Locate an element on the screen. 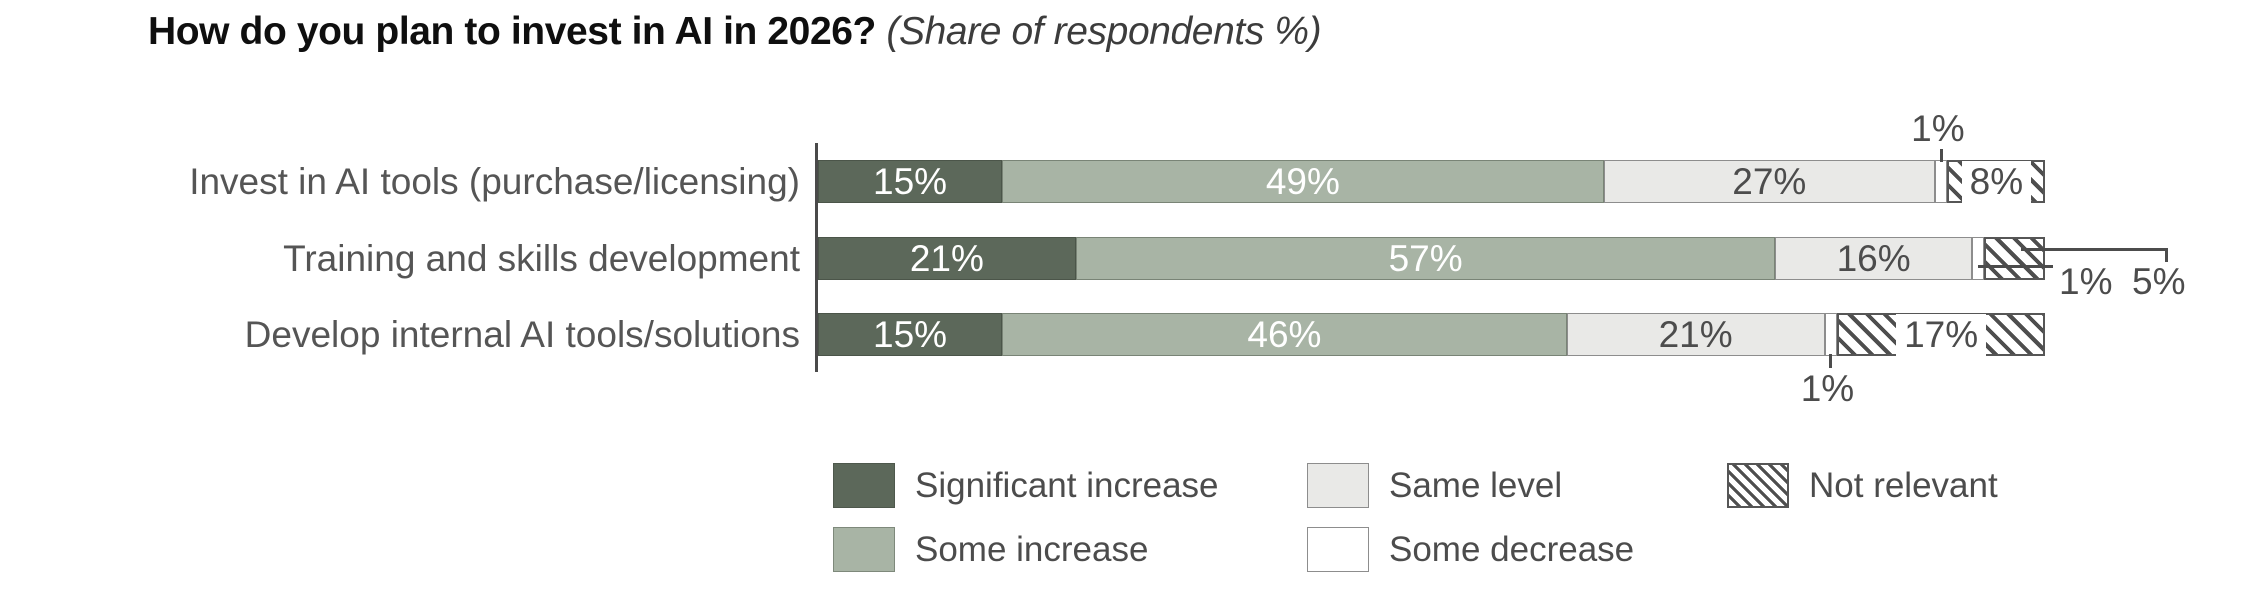 This screenshot has height=604, width=2250. legend-label-some-decrease: Some decrease is located at coordinates (1512, 549).